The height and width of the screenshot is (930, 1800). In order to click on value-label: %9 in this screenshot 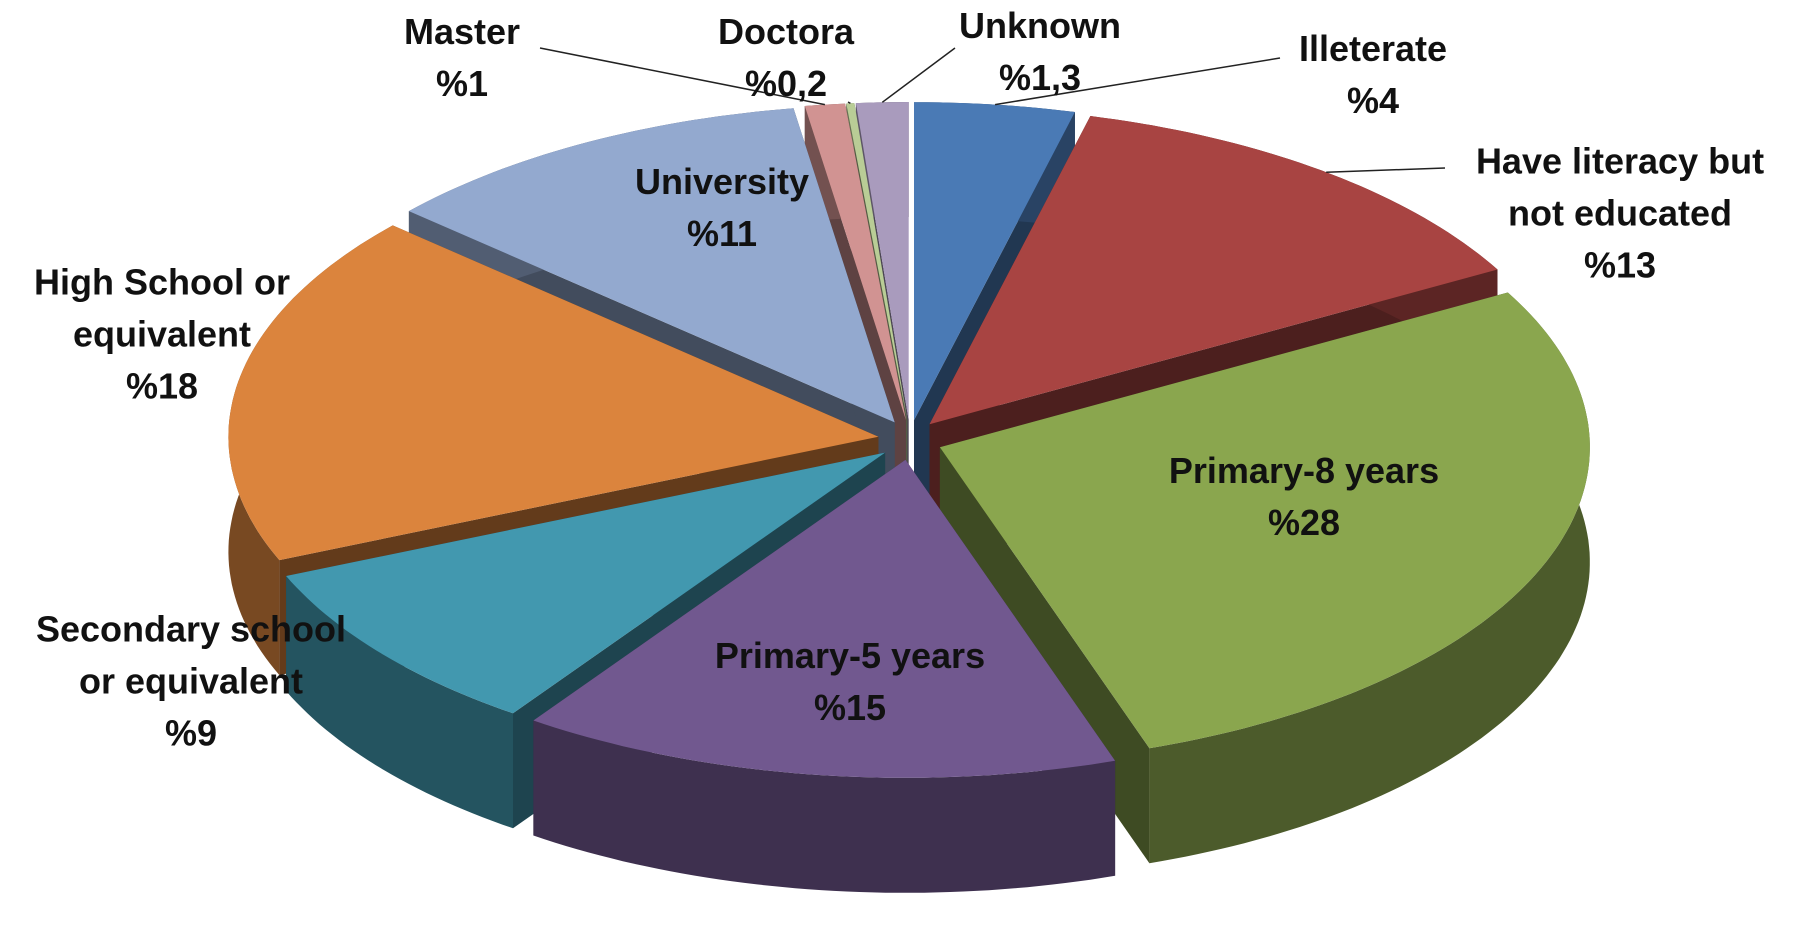, I will do `click(191, 734)`.